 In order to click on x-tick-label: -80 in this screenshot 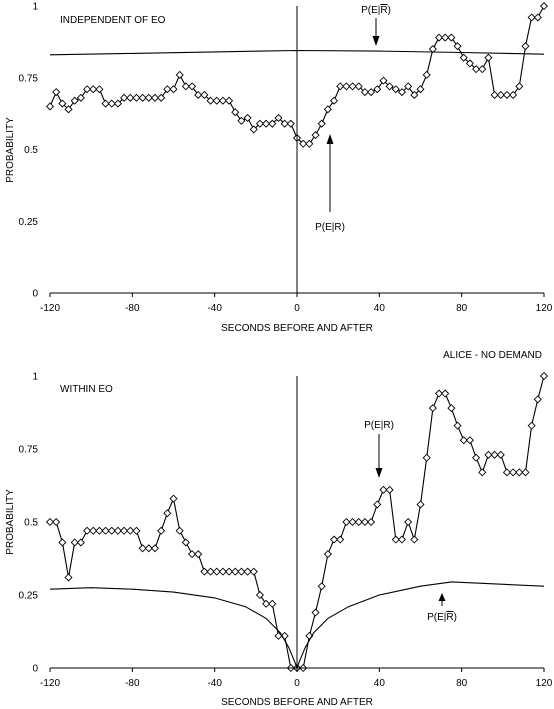, I will do `click(132, 308)`.